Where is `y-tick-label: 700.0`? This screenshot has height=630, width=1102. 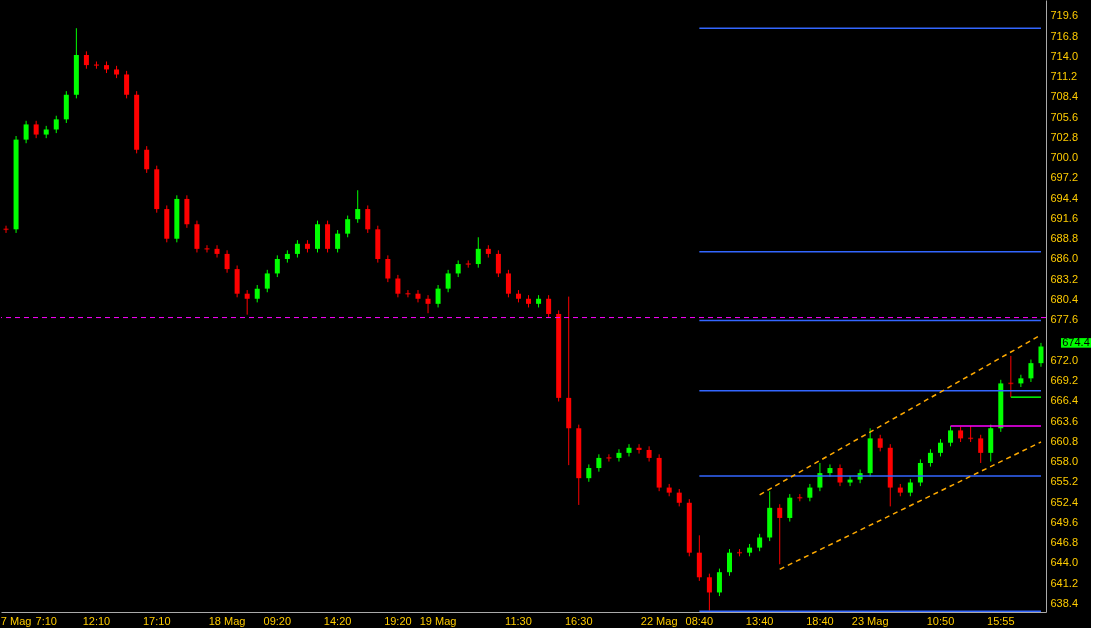
y-tick-label: 700.0 is located at coordinates (1064, 157).